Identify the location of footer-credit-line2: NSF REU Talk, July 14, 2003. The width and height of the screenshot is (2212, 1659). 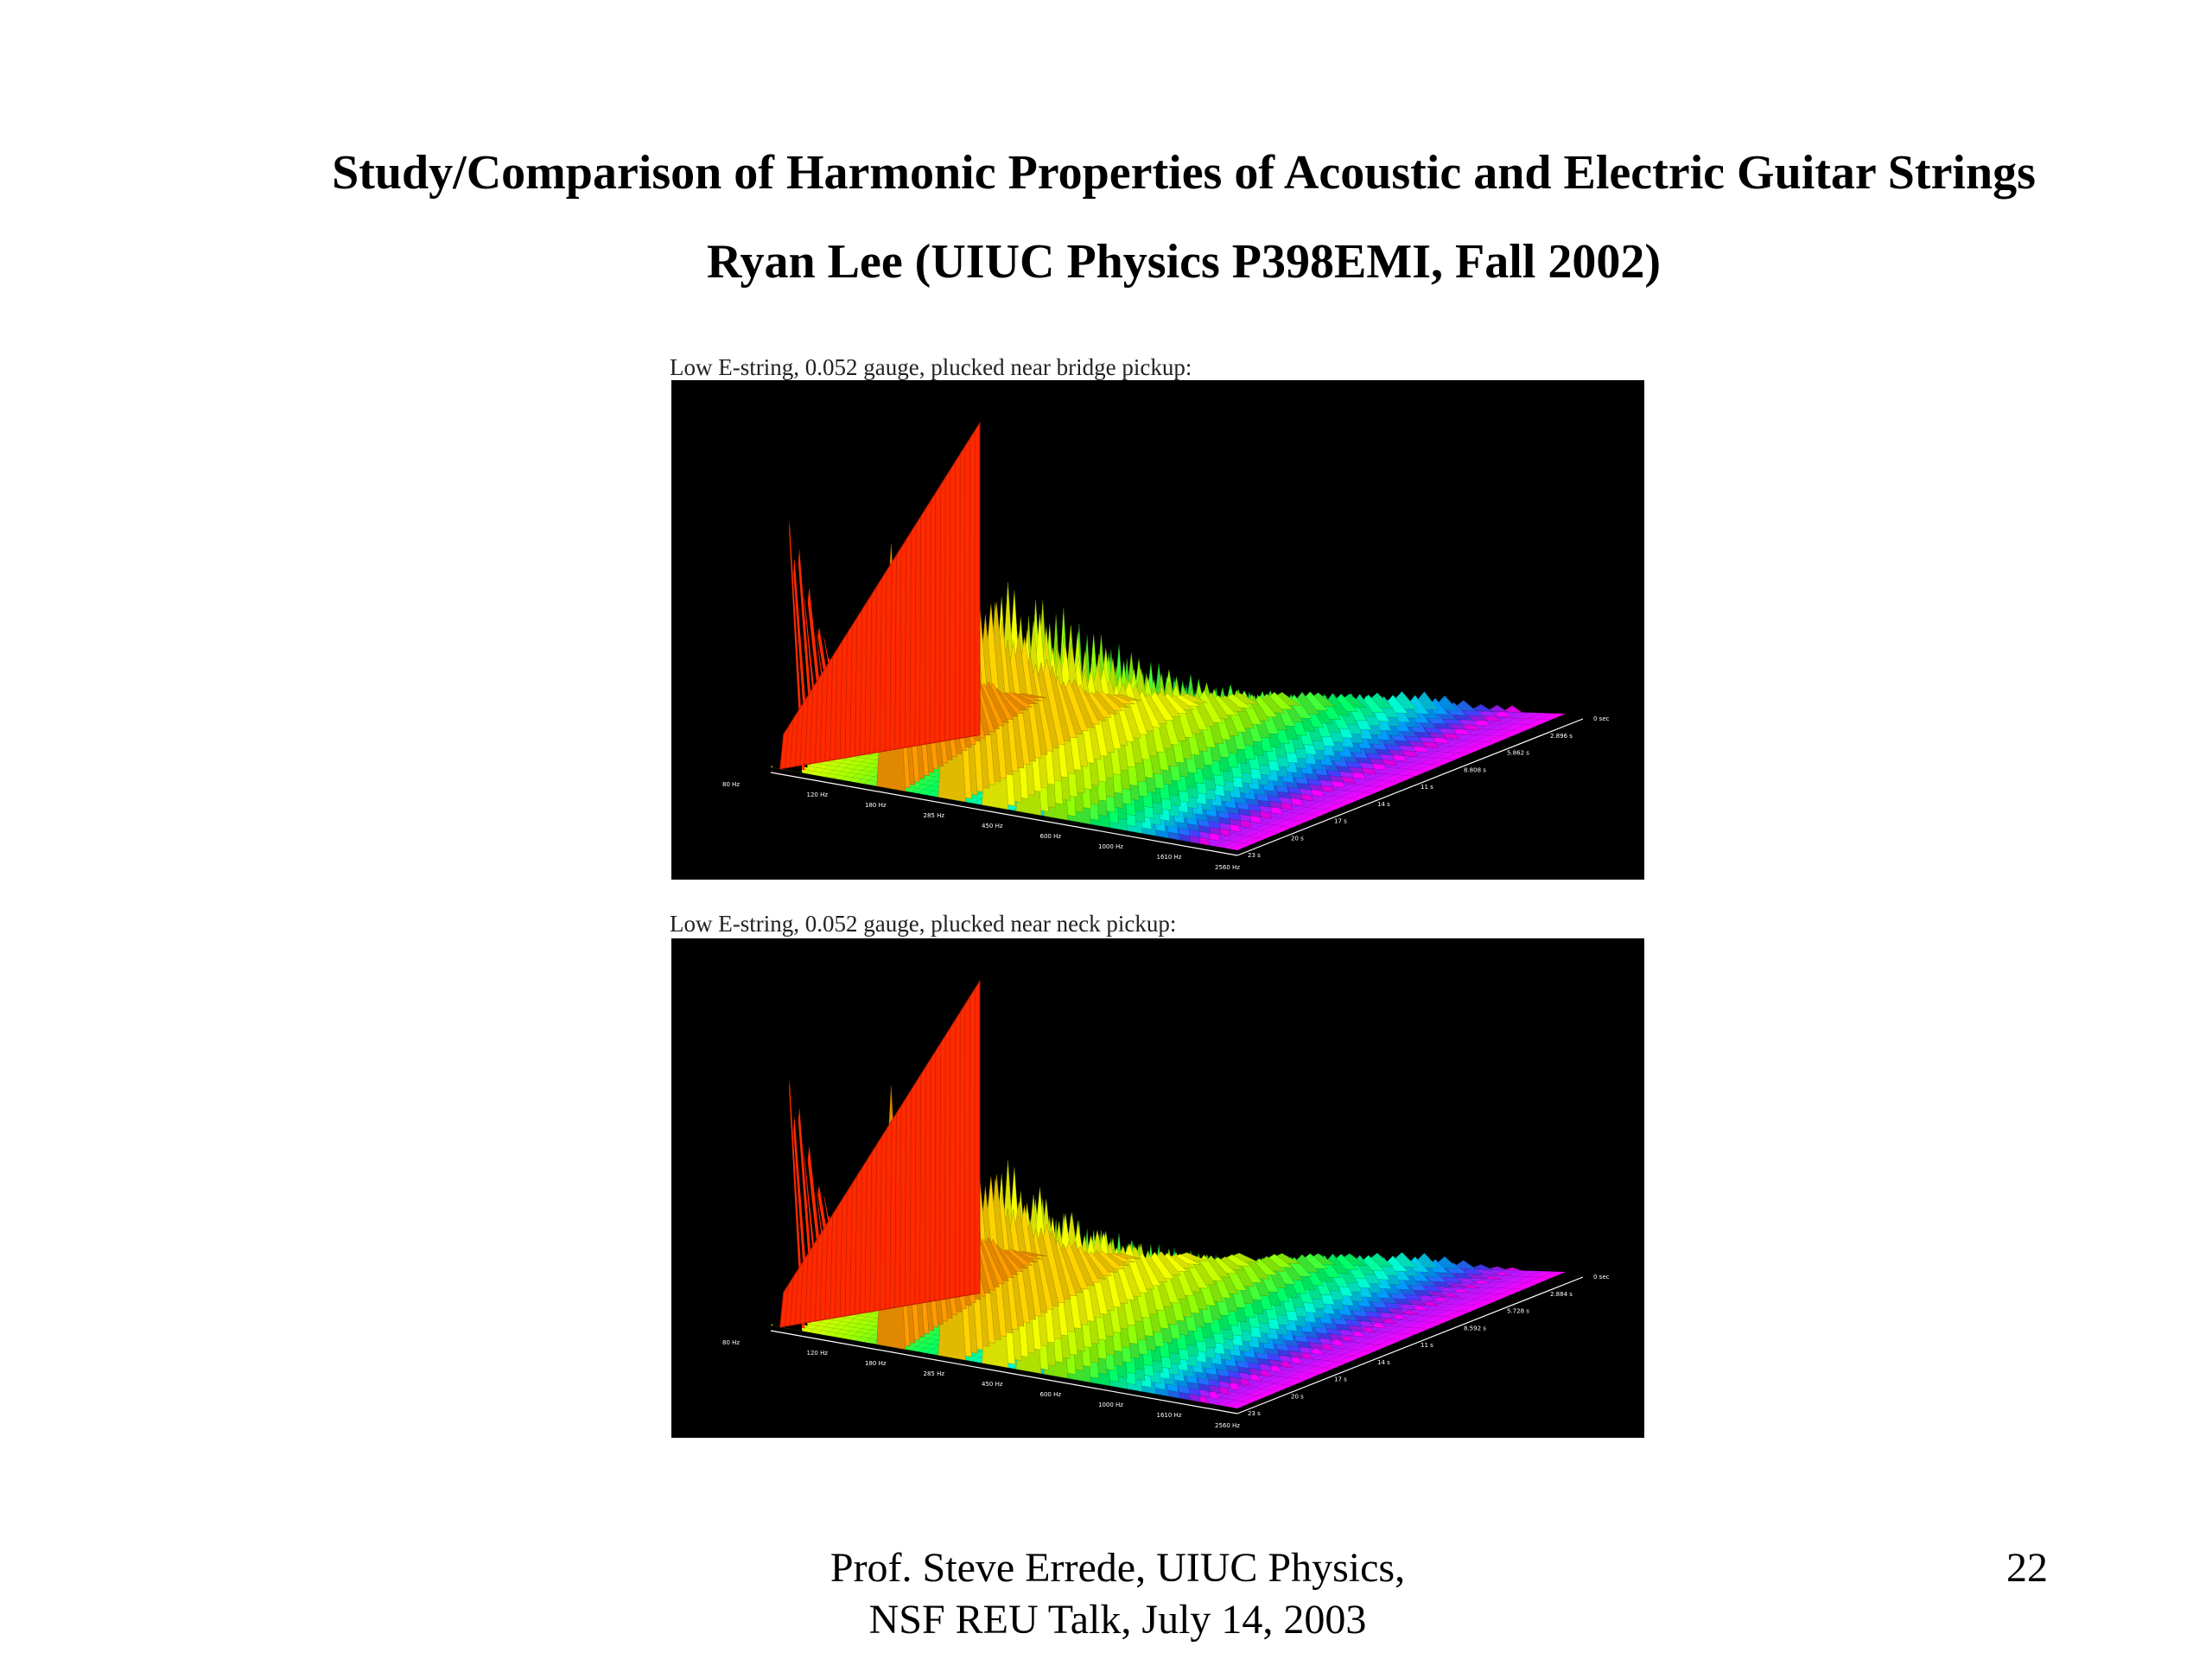
(1117, 1620).